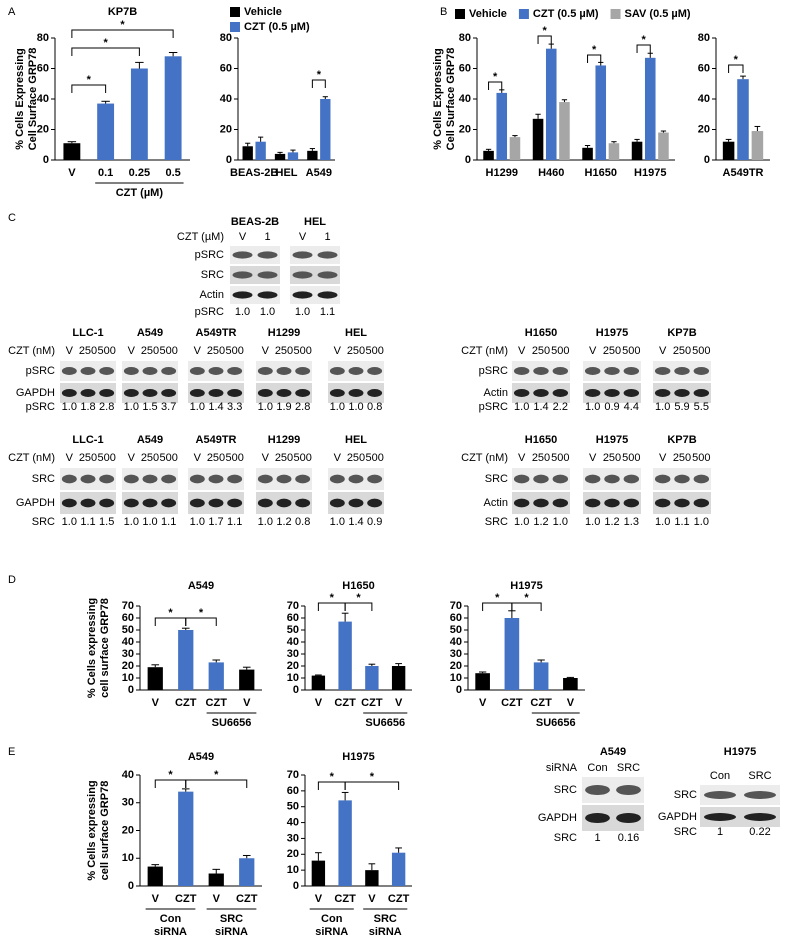 This screenshot has width=786, height=947. What do you see at coordinates (565, 790) in the screenshot?
I see `blot-row-label: SRC` at bounding box center [565, 790].